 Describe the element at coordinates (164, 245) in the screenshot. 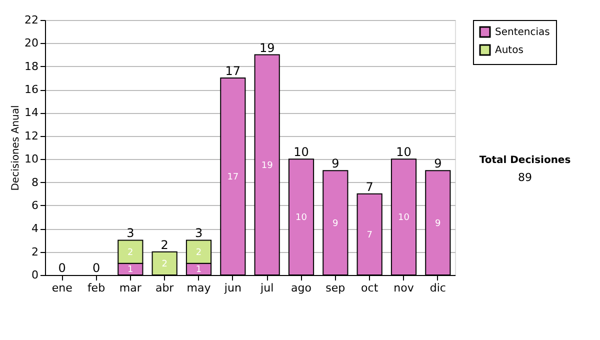

I see `total-label: 2` at that location.